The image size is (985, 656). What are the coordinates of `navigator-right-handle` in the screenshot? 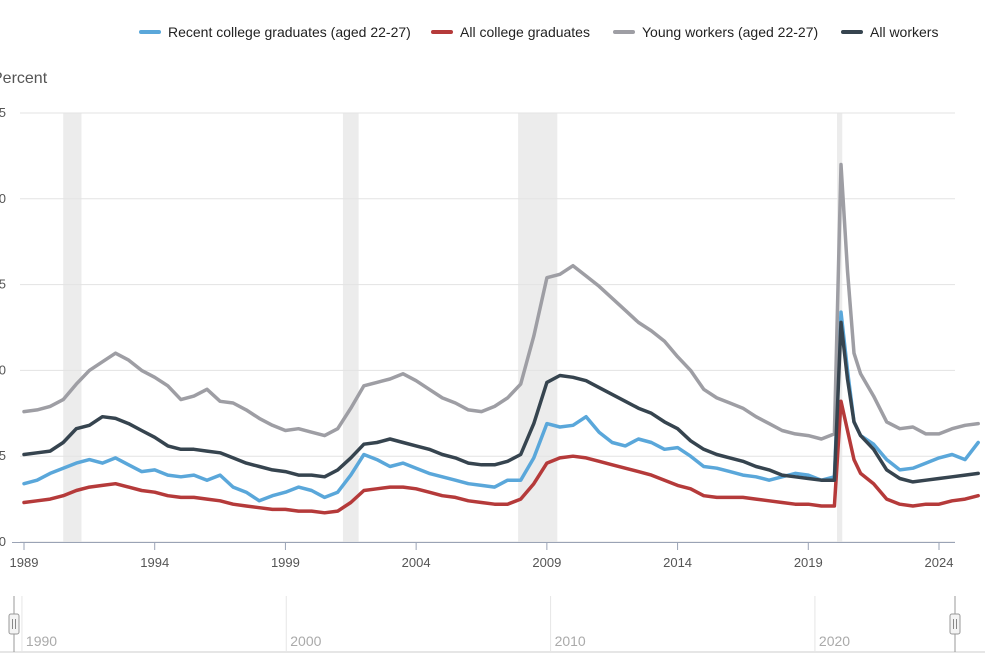 It's located at (955, 624).